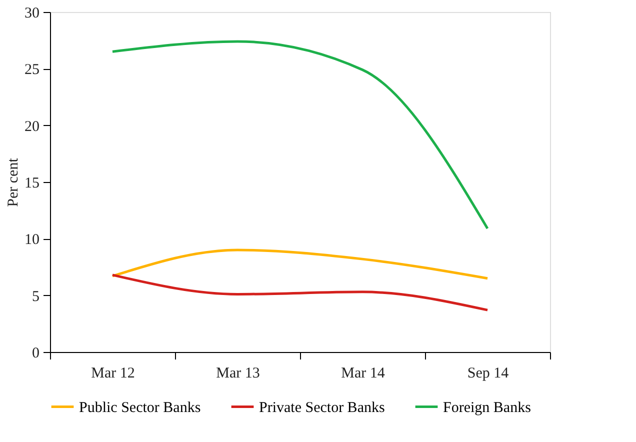 The image size is (636, 442). What do you see at coordinates (32, 184) in the screenshot?
I see `y-tick-label: 15` at bounding box center [32, 184].